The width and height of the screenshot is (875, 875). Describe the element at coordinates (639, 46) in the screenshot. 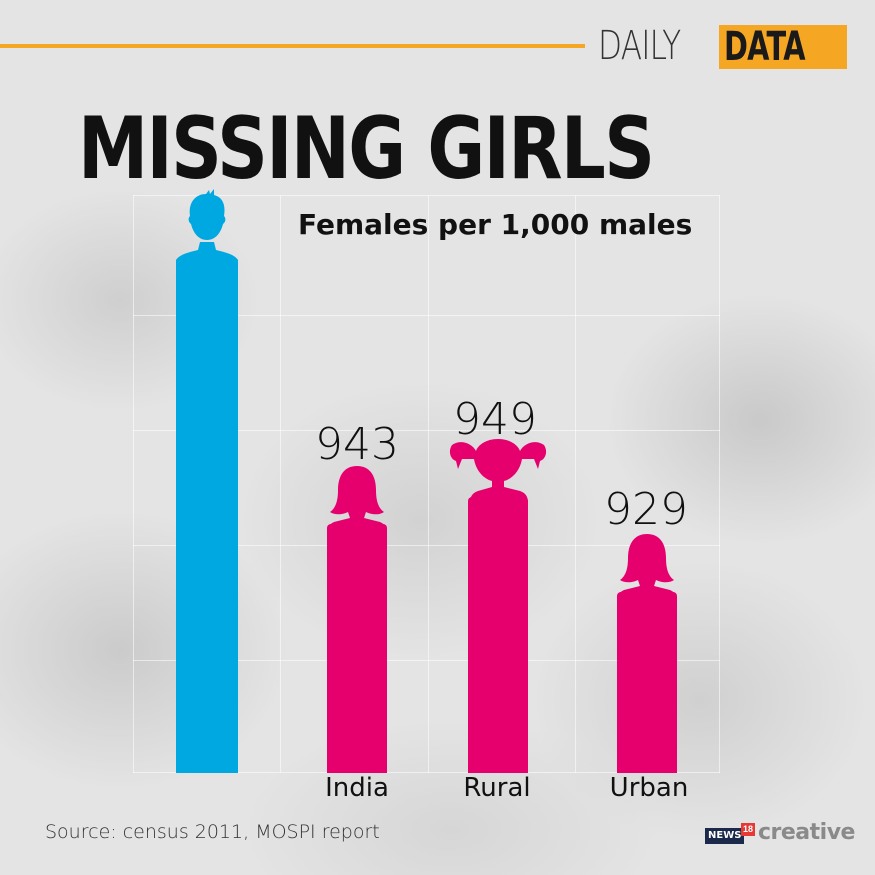

I see `brand-daily-text: DAILY` at that location.